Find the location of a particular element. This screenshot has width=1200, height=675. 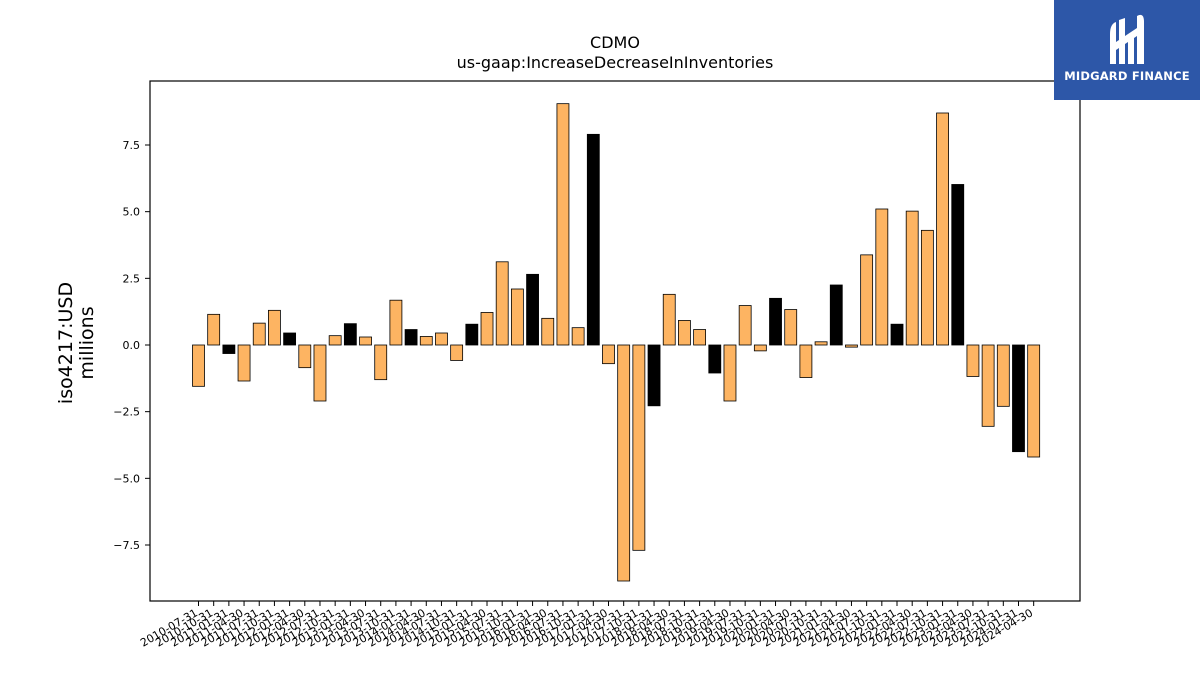

y-tick-label: 0.0 is located at coordinates (132, 345).